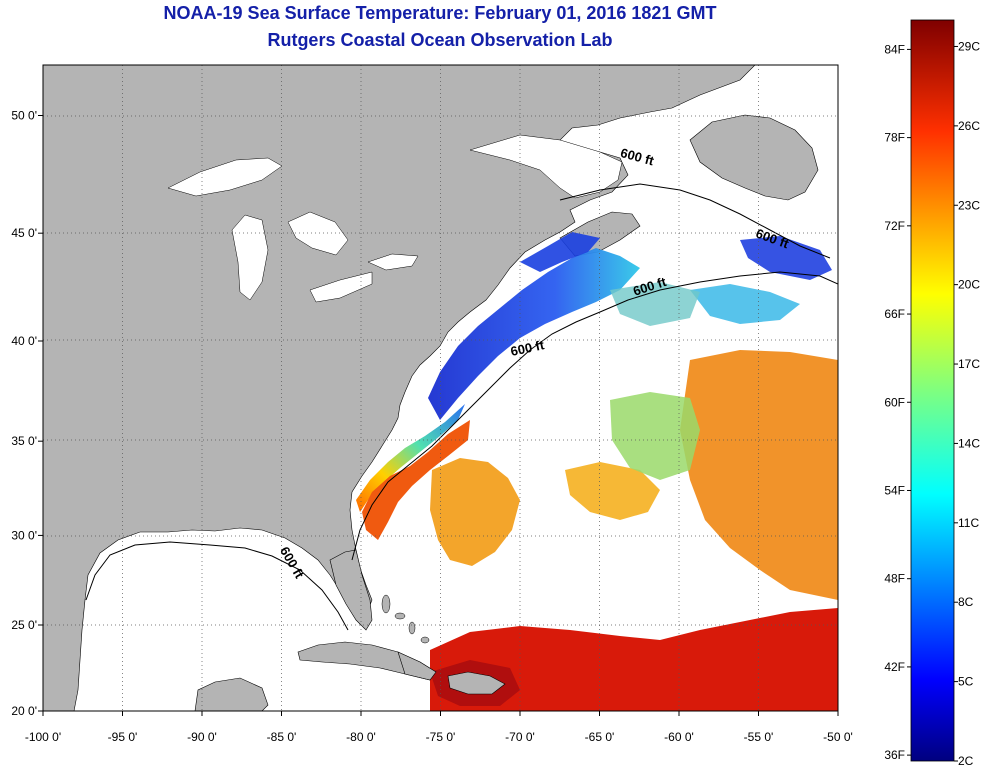 The width and height of the screenshot is (984, 770). What do you see at coordinates (894, 49) in the screenshot?
I see `colorbar-fahrenheit-label: 84F` at bounding box center [894, 49].